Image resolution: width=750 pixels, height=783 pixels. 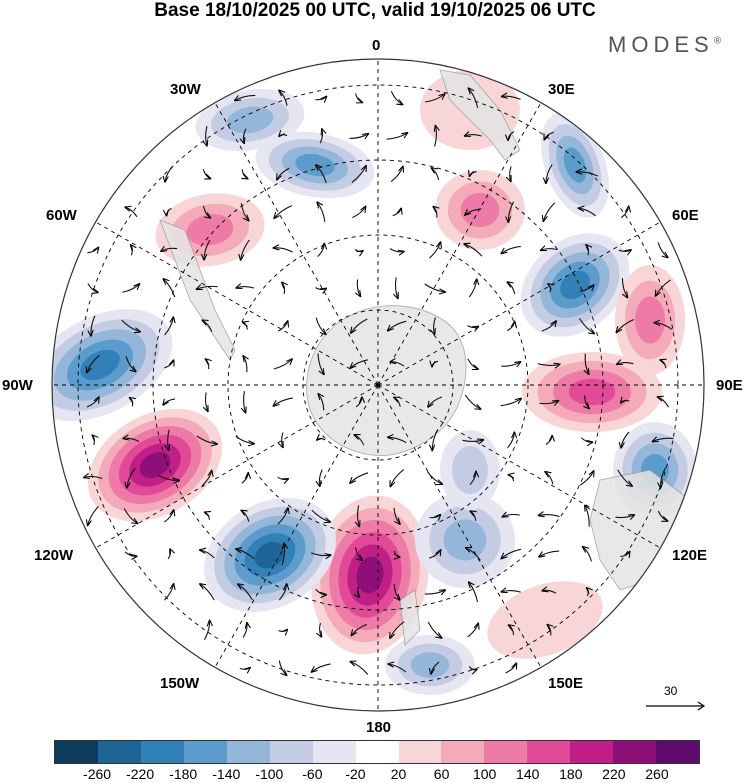 I want to click on colorbar-tick-label: 20, so click(x=398, y=774).